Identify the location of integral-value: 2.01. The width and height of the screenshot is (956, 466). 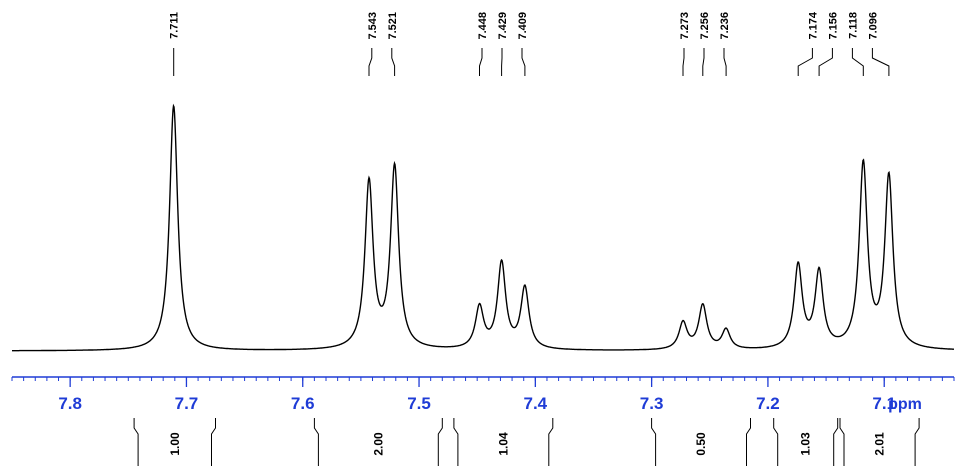
(880, 444).